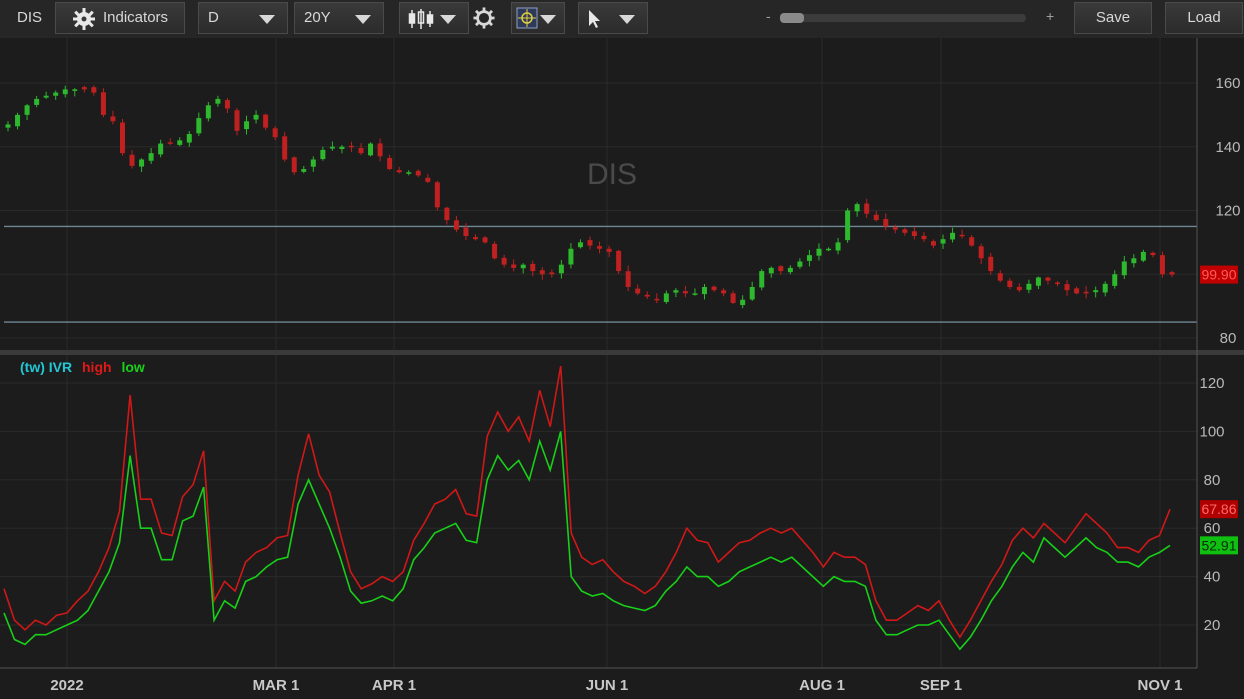  I want to click on ivr-tick-label: 100, so click(1211, 431).